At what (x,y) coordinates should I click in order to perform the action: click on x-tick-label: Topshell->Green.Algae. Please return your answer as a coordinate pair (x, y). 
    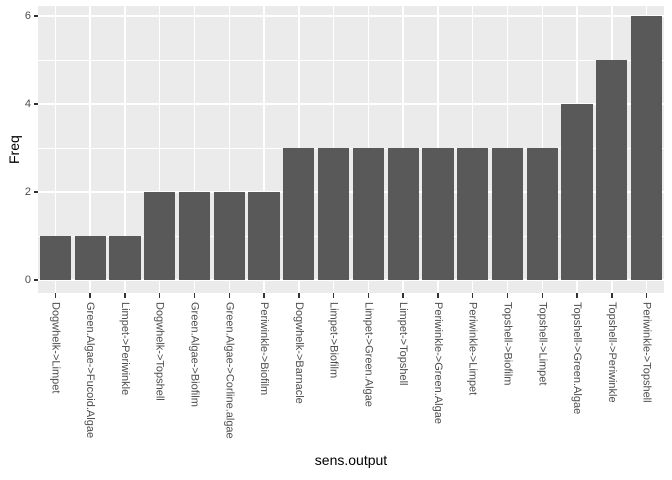
    Looking at the image, I should click on (577, 358).